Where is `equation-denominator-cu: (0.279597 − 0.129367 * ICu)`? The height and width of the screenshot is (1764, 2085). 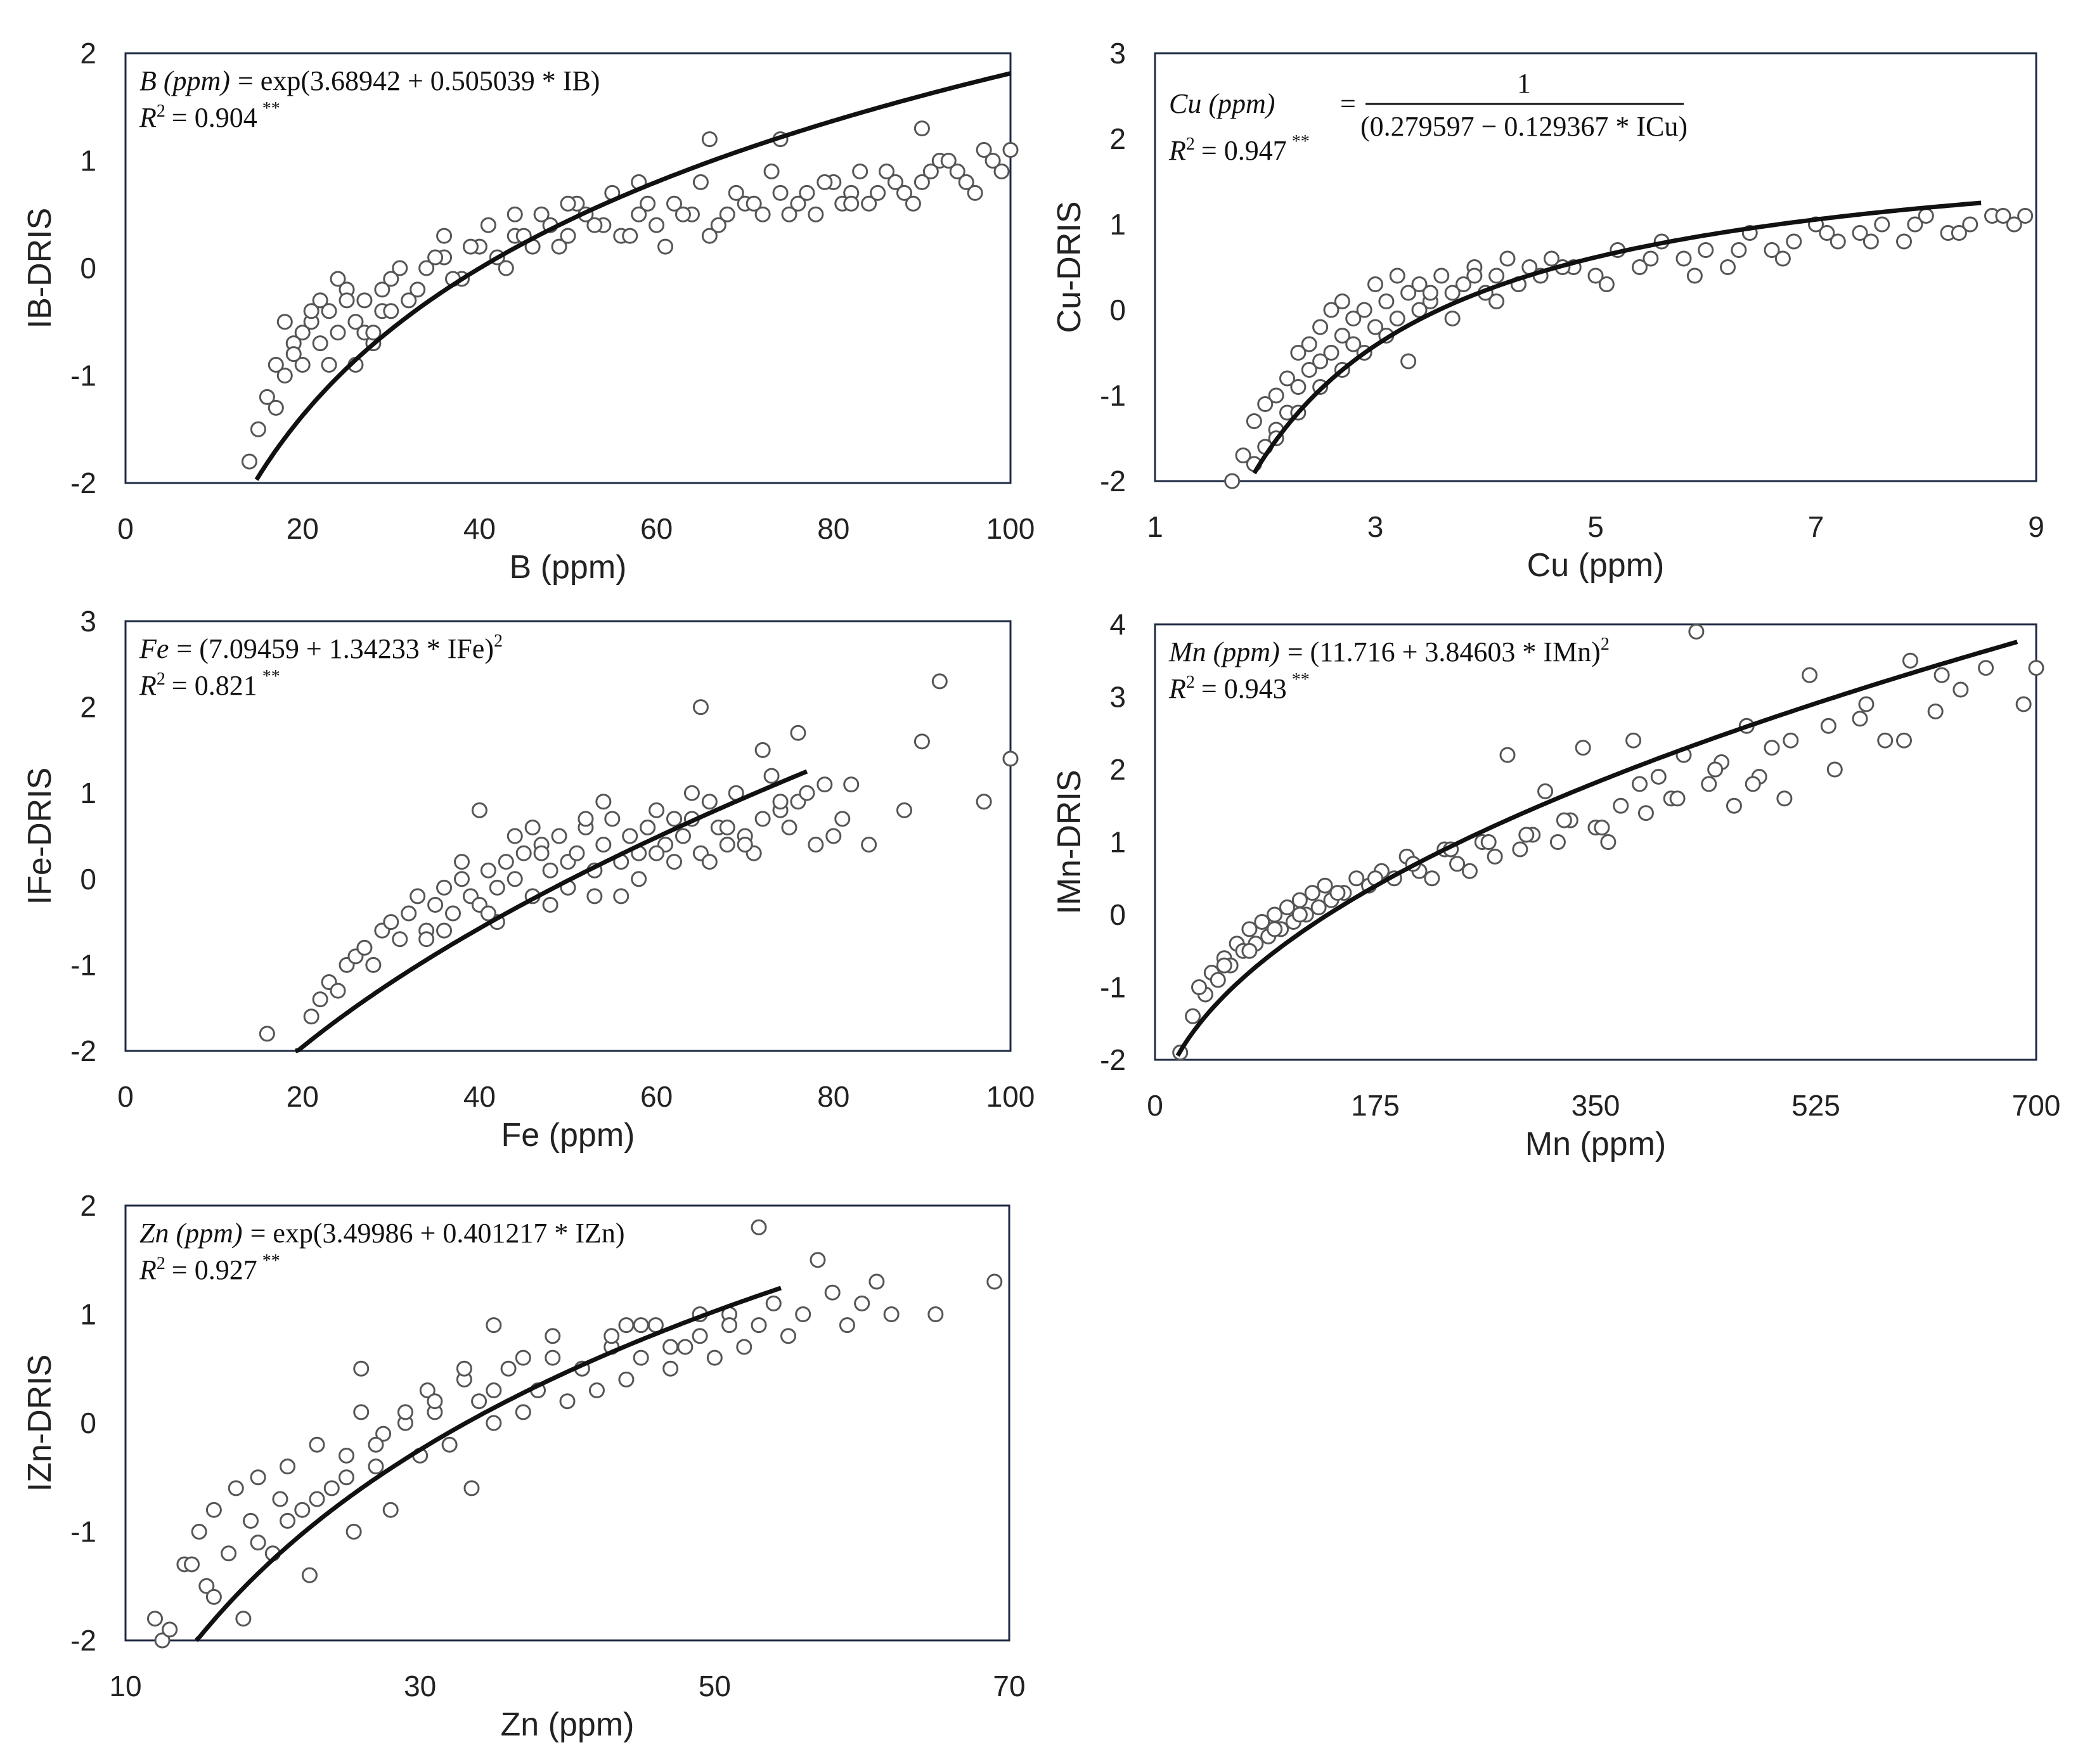
equation-denominator-cu: (0.279597 − 0.129367 * ICu) is located at coordinates (1524, 126).